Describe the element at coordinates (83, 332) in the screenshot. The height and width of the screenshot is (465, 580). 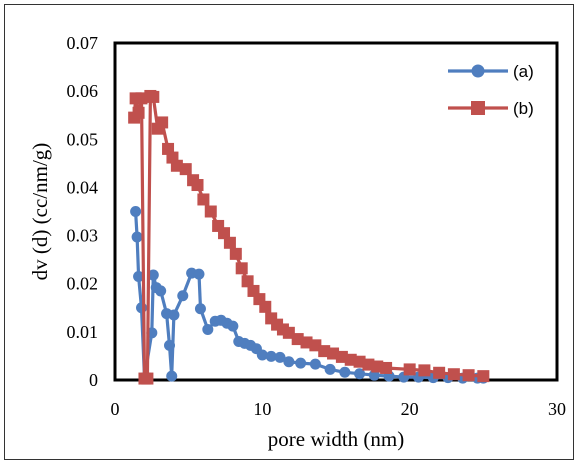
I see `y-tick-label: 0.01` at that location.